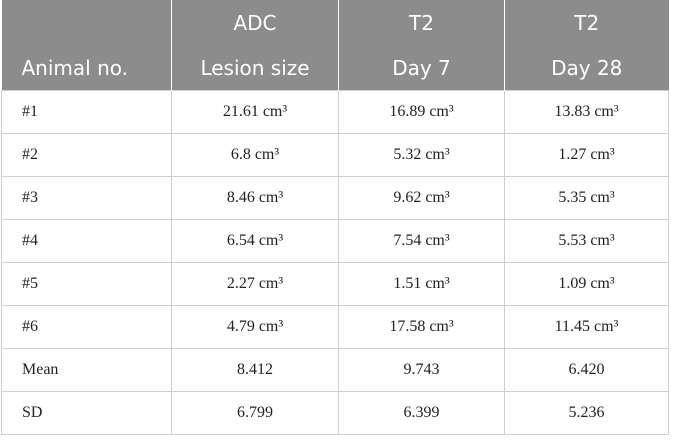  Describe the element at coordinates (421, 112) in the screenshot. I see `table-cell: 16.89 cm³` at that location.